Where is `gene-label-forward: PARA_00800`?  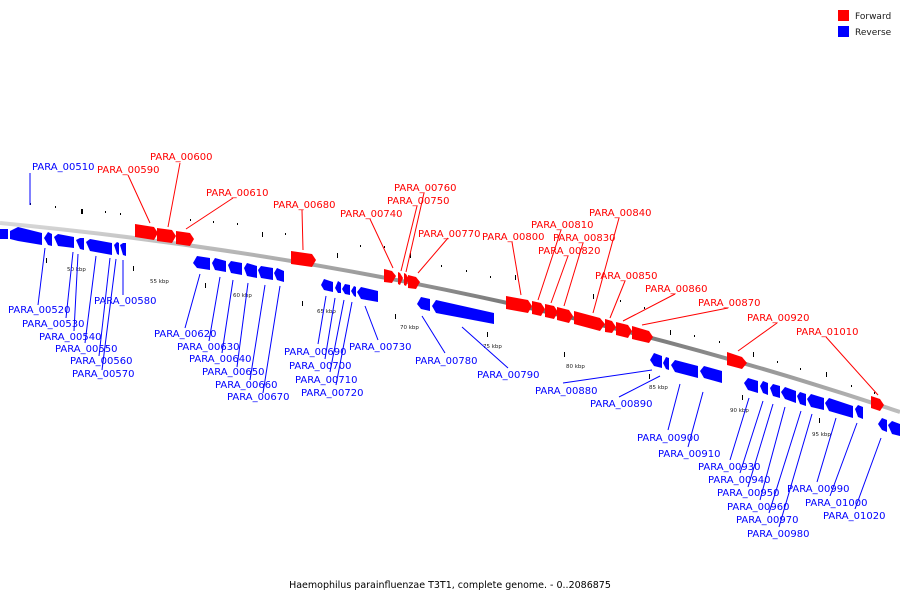 gene-label-forward: PARA_00800 is located at coordinates (513, 237).